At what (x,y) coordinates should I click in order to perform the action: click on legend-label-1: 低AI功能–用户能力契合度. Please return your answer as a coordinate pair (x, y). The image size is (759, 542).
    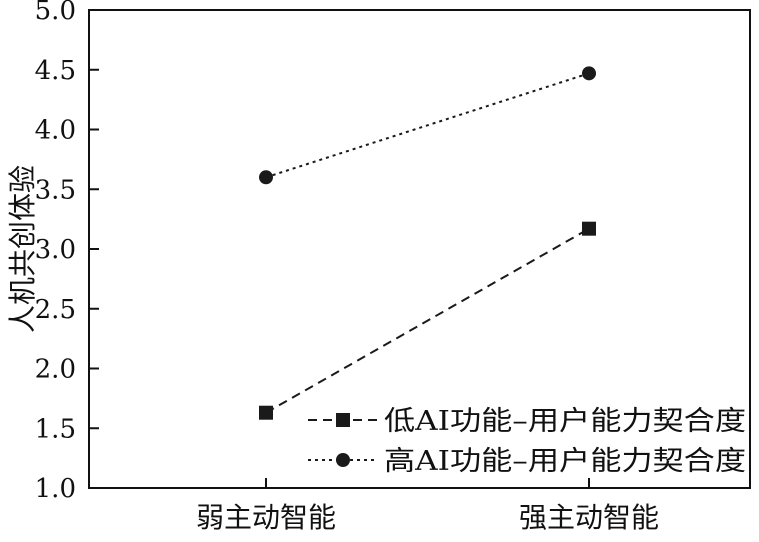
    Looking at the image, I should click on (565, 421).